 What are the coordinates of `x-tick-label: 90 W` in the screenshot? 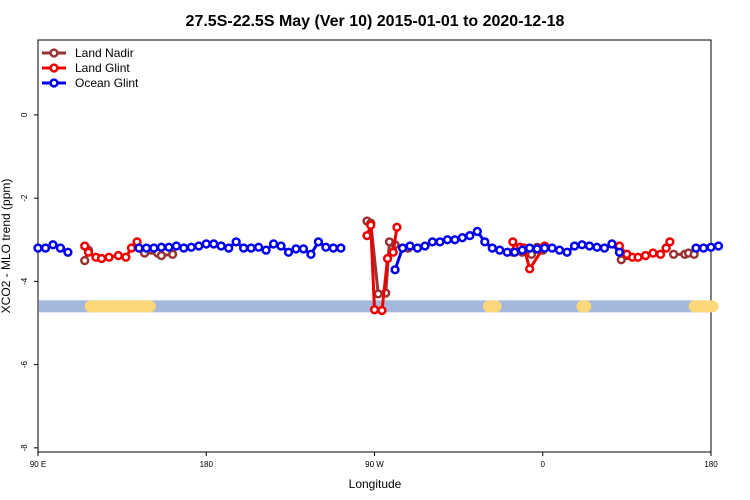 It's located at (374, 464).